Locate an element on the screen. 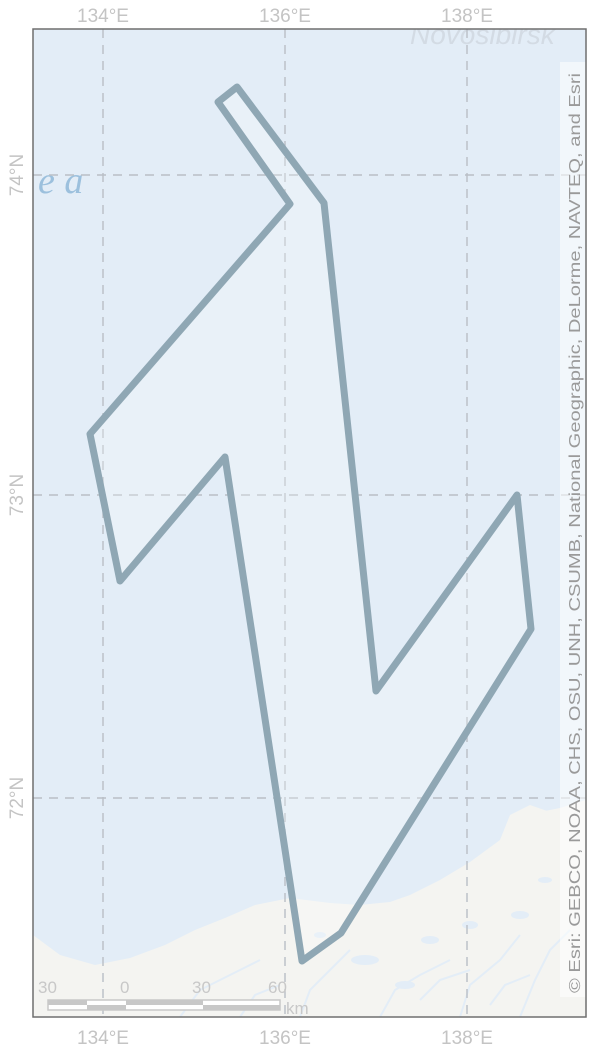 Image resolution: width=593 pixels, height=1050 pixels. scale-label-4: 60 is located at coordinates (277, 987).